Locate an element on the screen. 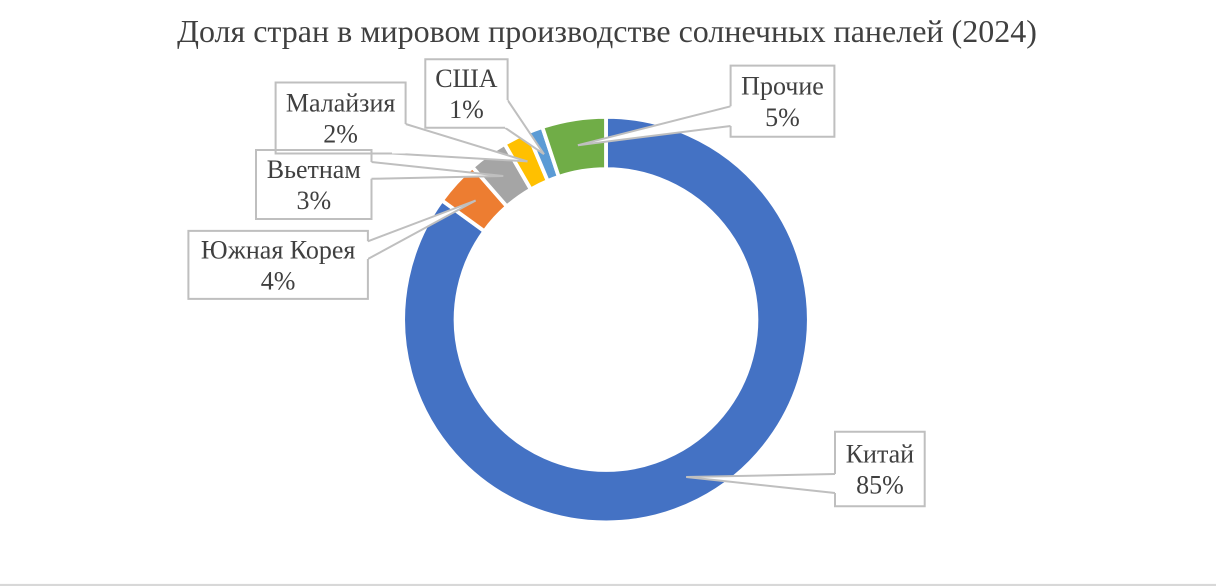 The height and width of the screenshot is (586, 1216). svg-text: Прочие is located at coordinates (782, 86).